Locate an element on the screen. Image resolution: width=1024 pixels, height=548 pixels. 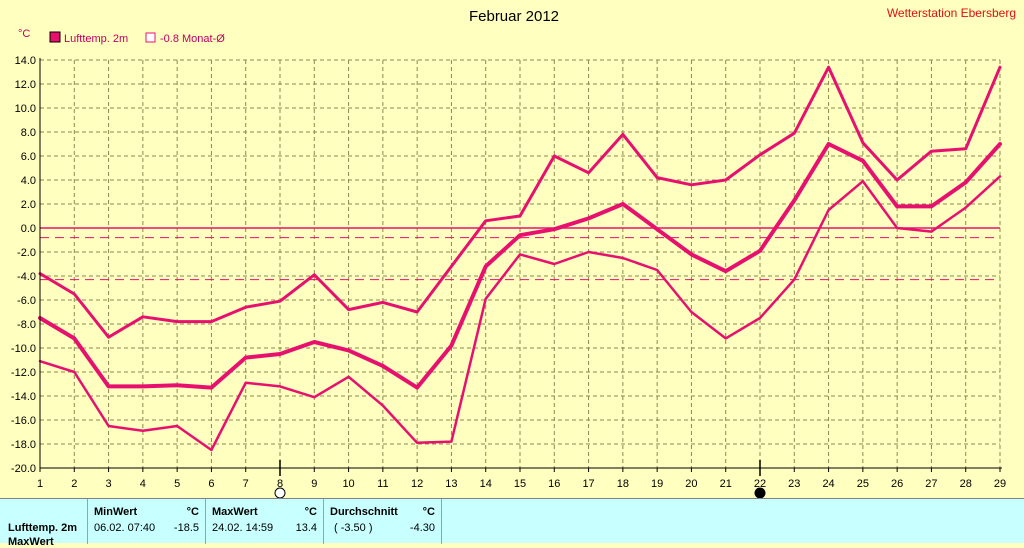
x-tick-label: 16 is located at coordinates (554, 484).